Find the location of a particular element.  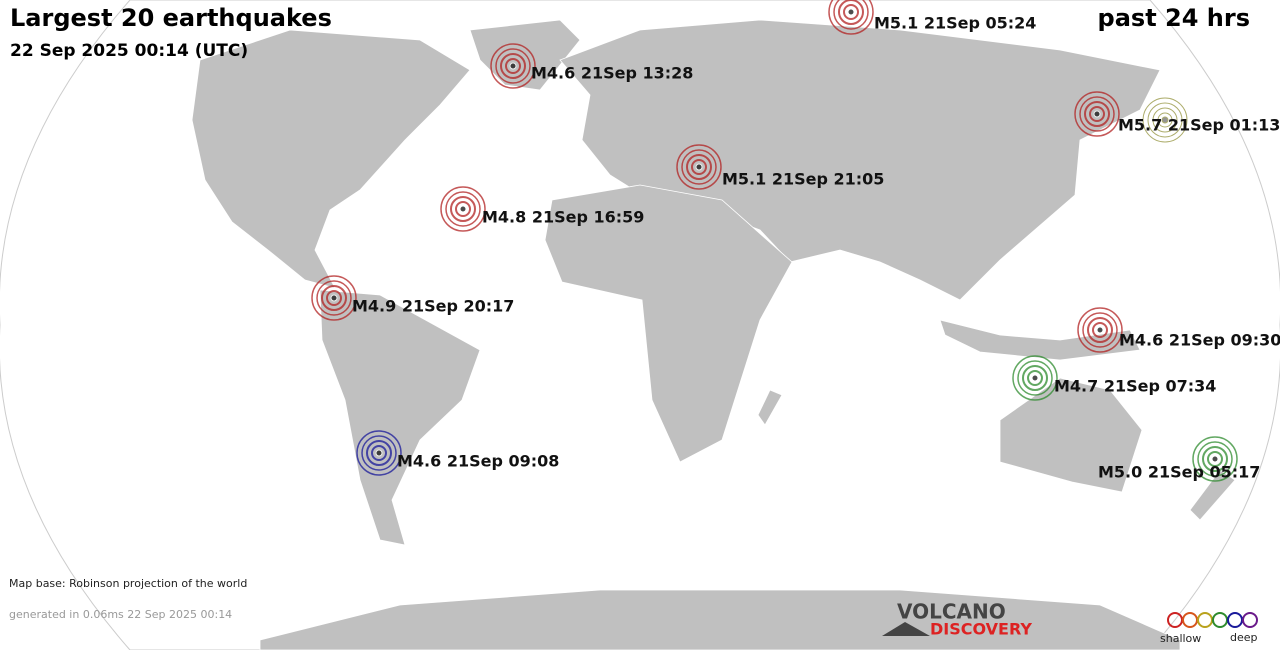

logo-line1: VOLCANO is located at coordinates (951, 612).